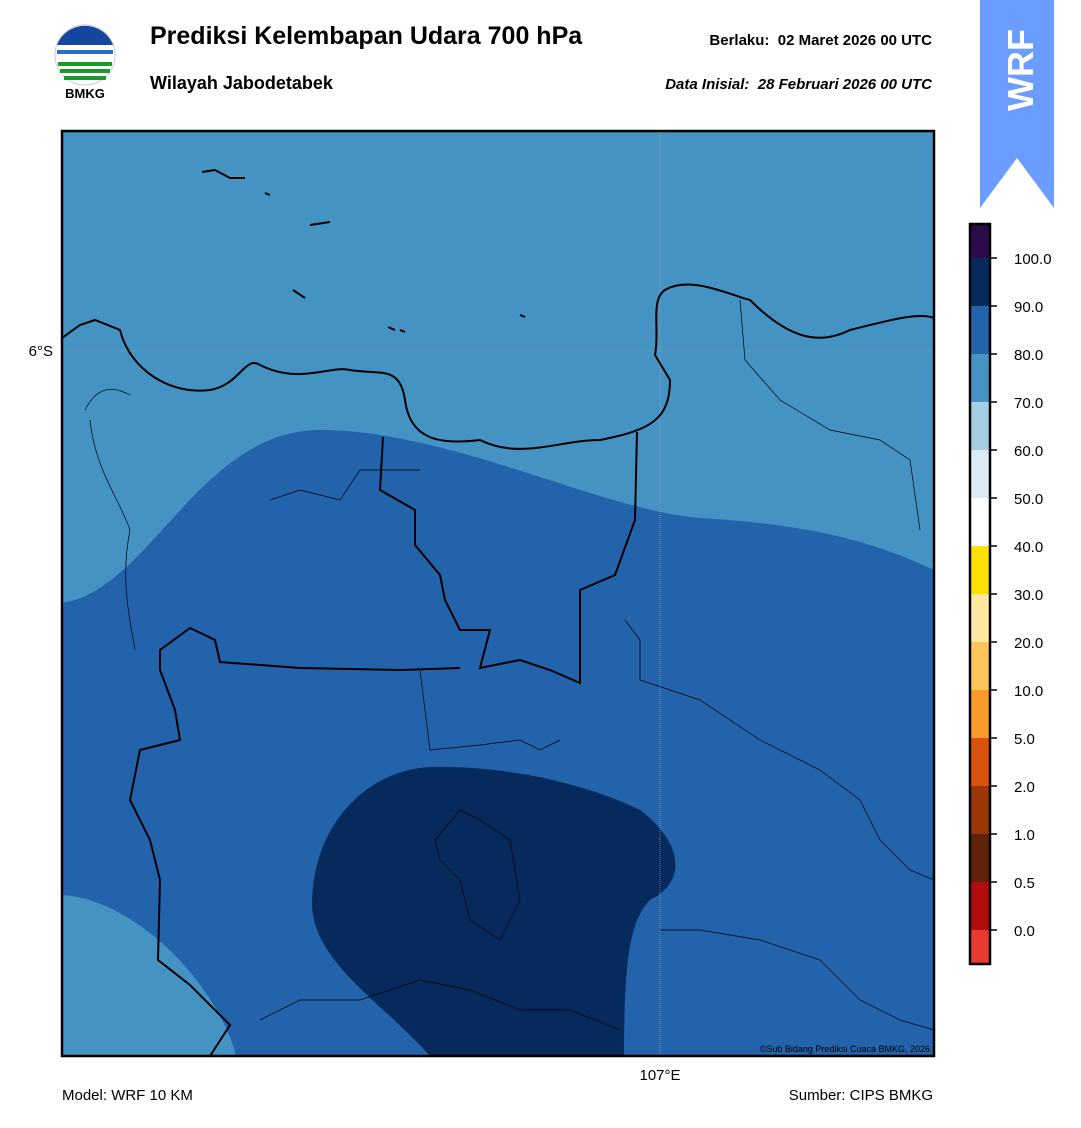 Image resolution: width=1081 pixels, height=1128 pixels. I want to click on lat-label: 6°S, so click(41, 351).